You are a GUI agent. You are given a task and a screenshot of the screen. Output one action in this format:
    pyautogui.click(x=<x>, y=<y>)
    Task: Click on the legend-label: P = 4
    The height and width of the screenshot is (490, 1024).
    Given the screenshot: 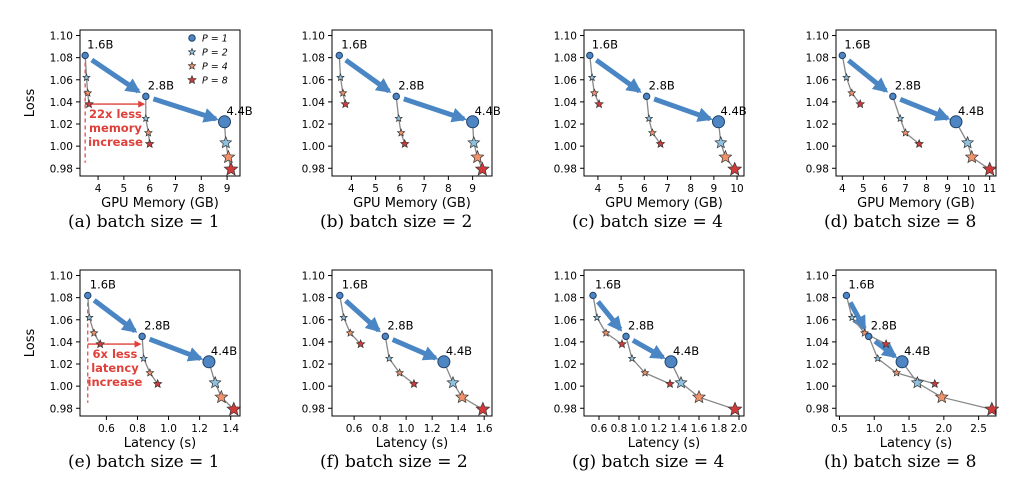 What is the action you would take?
    pyautogui.click(x=215, y=67)
    